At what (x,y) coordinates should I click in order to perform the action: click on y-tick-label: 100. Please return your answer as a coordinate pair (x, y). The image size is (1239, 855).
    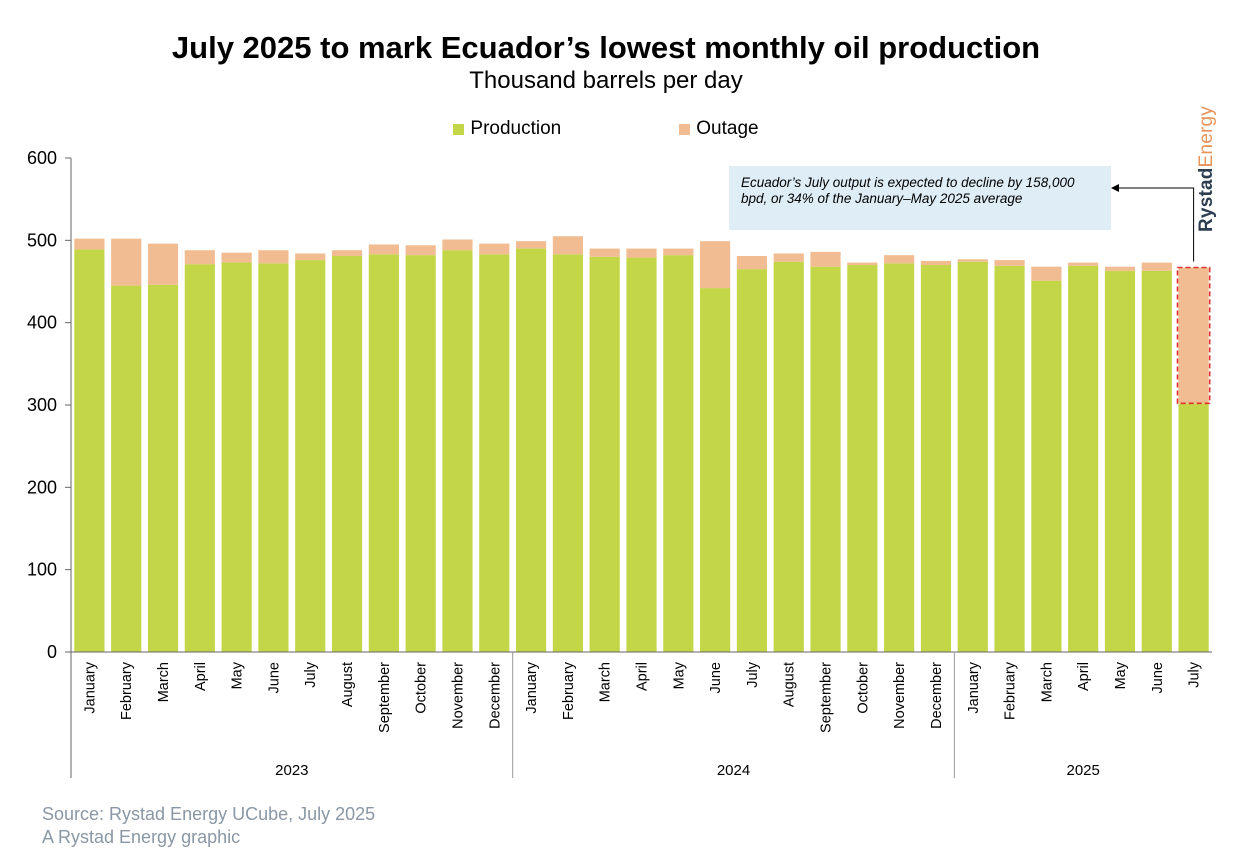
    Looking at the image, I should click on (42, 570).